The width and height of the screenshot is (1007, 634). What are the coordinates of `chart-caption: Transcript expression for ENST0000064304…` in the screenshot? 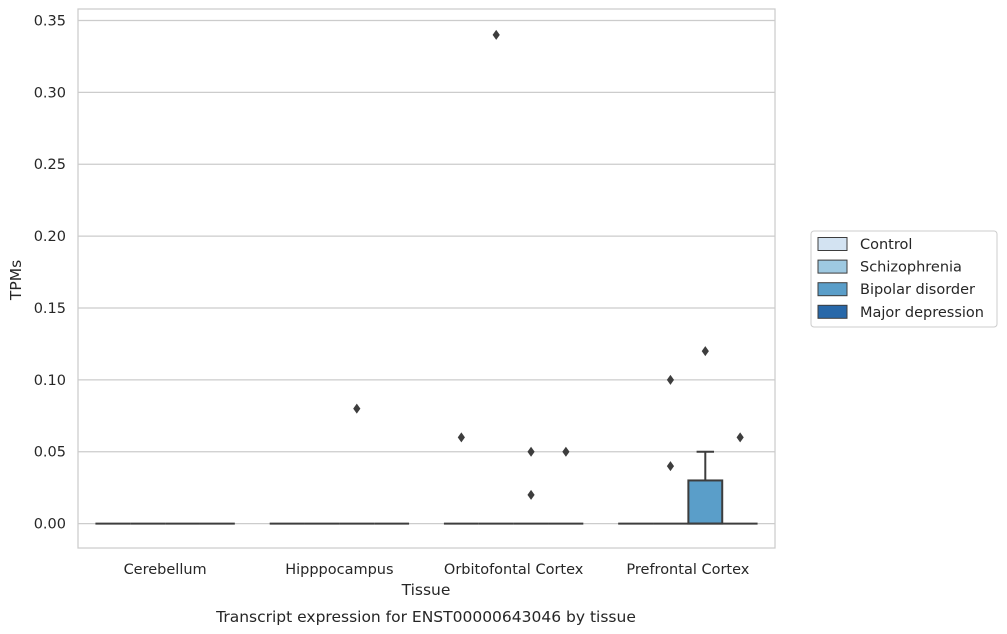 It's located at (425, 617).